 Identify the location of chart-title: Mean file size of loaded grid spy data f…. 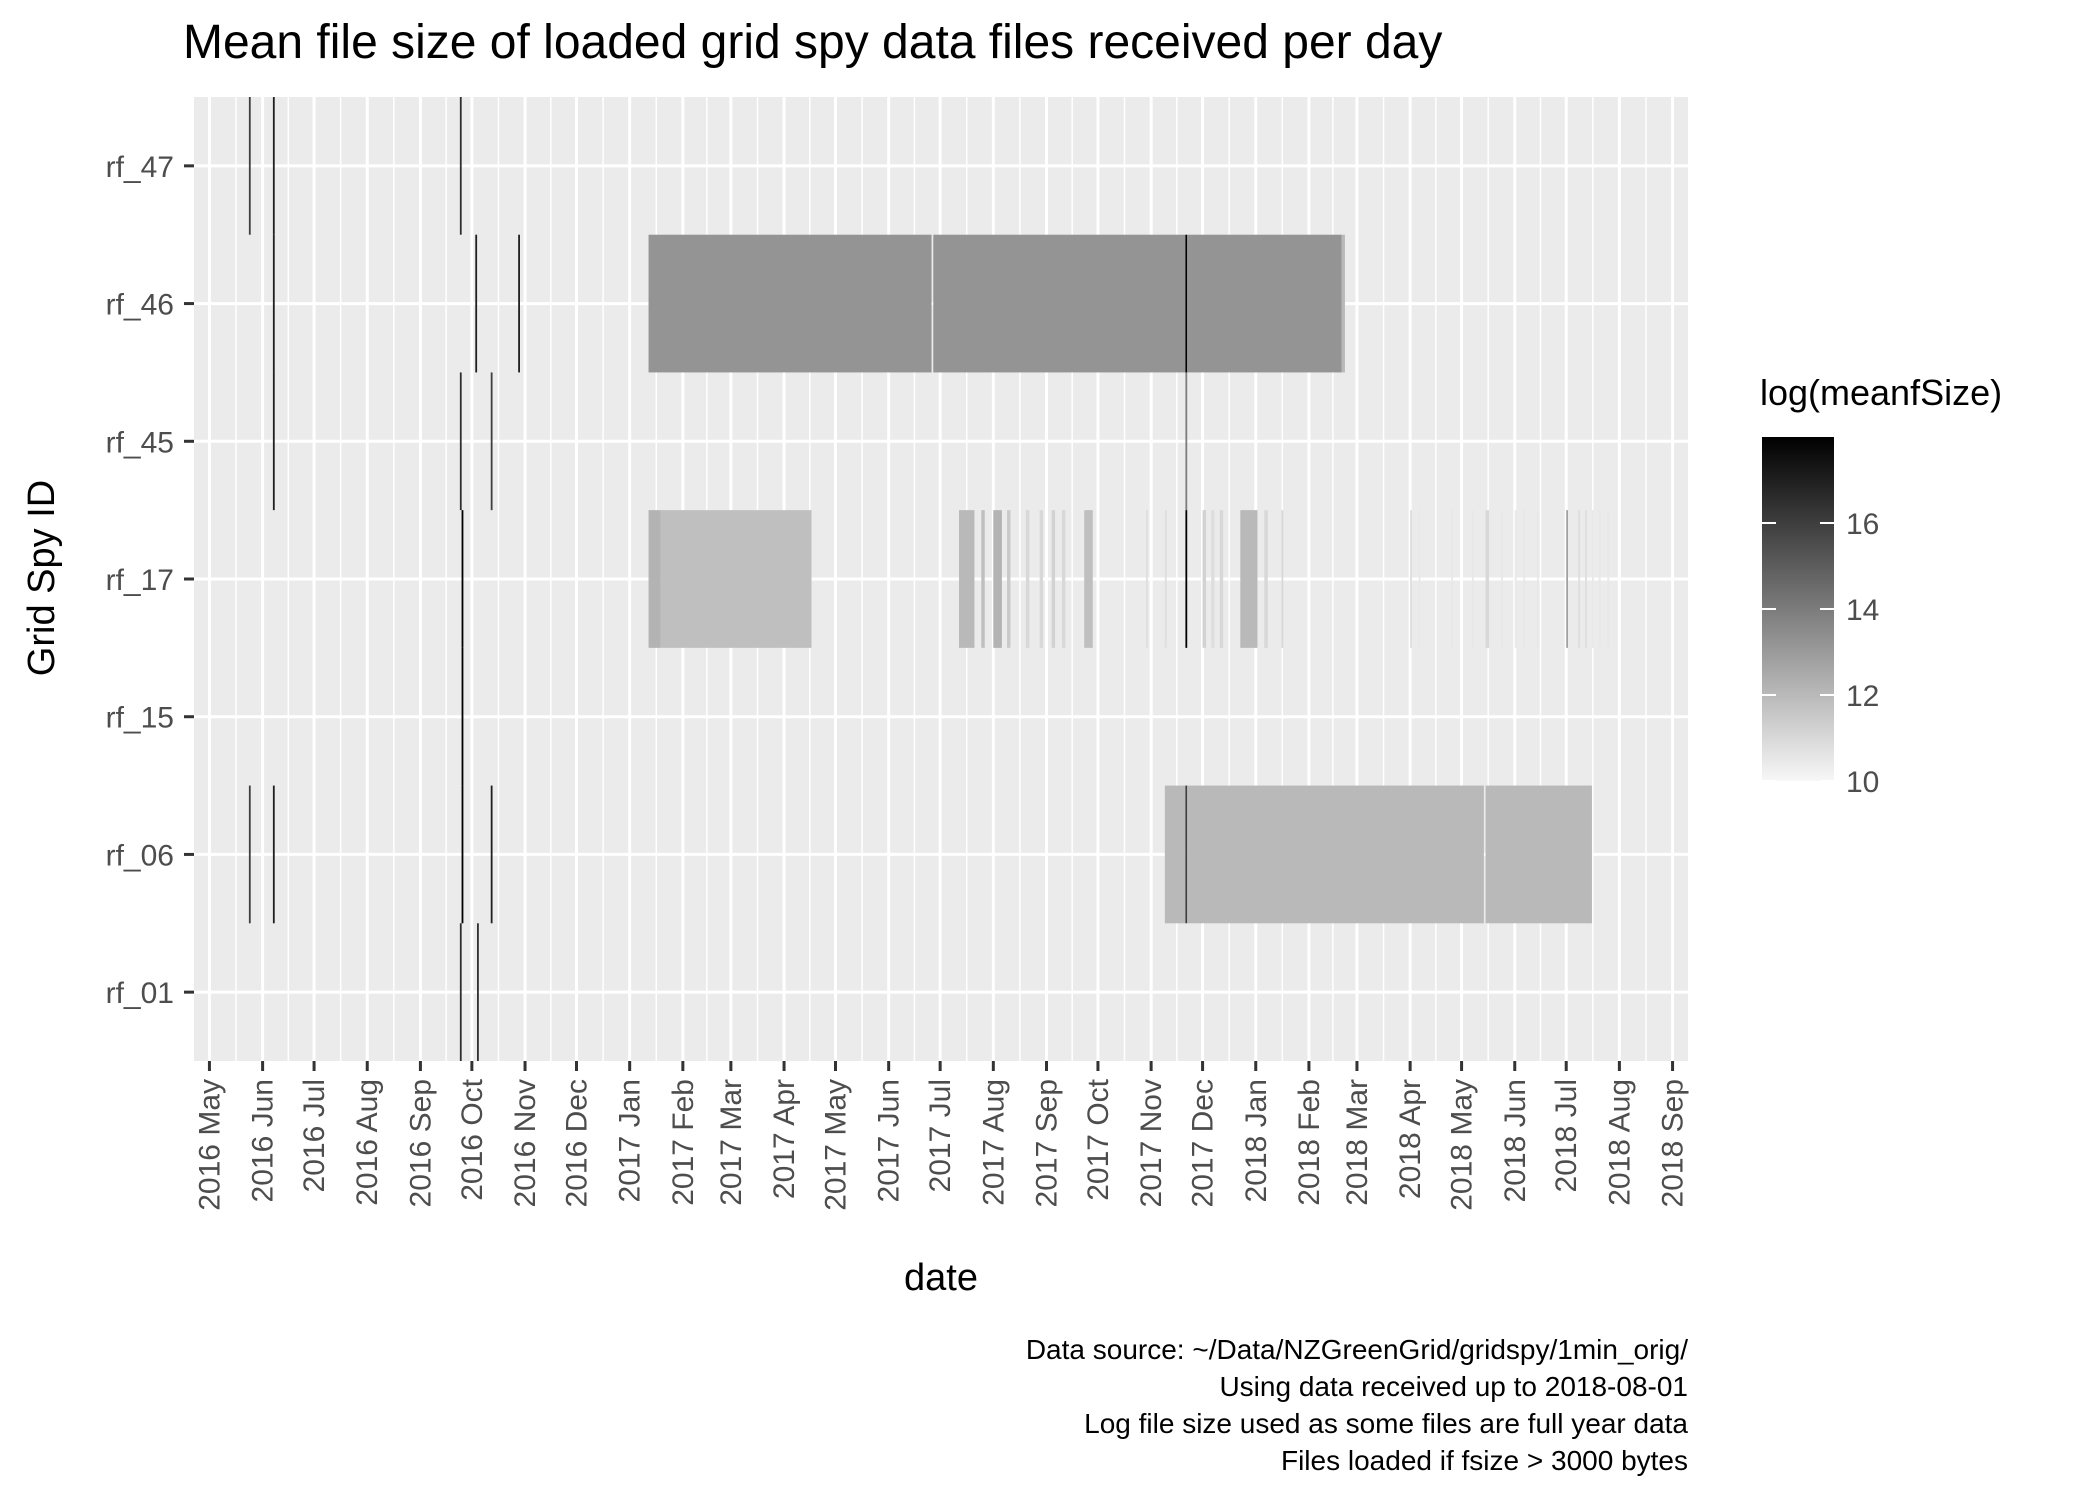
(812, 42).